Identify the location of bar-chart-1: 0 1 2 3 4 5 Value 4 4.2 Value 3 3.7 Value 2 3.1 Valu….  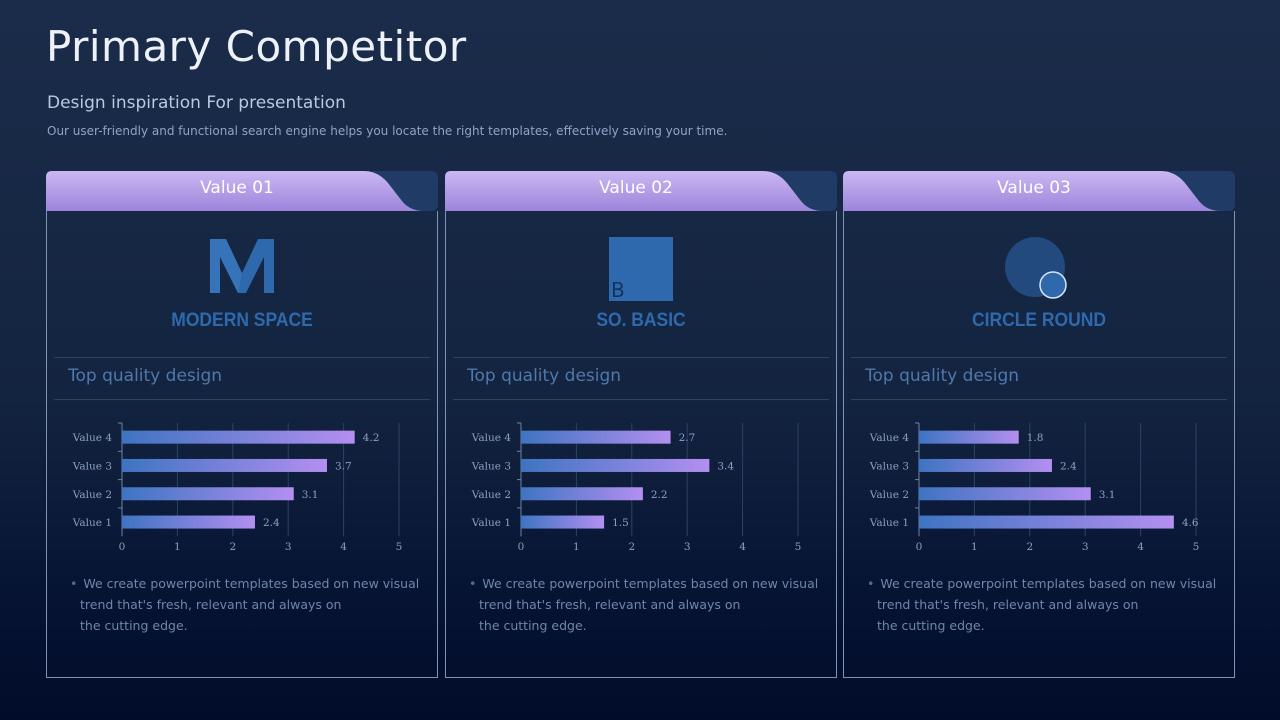
(237, 487).